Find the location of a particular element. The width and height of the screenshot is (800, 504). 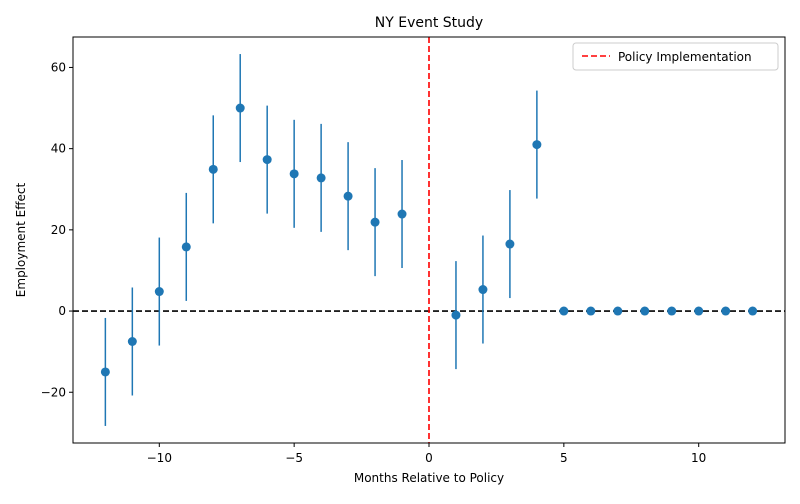

y-tick-label: 20 is located at coordinates (58, 230).